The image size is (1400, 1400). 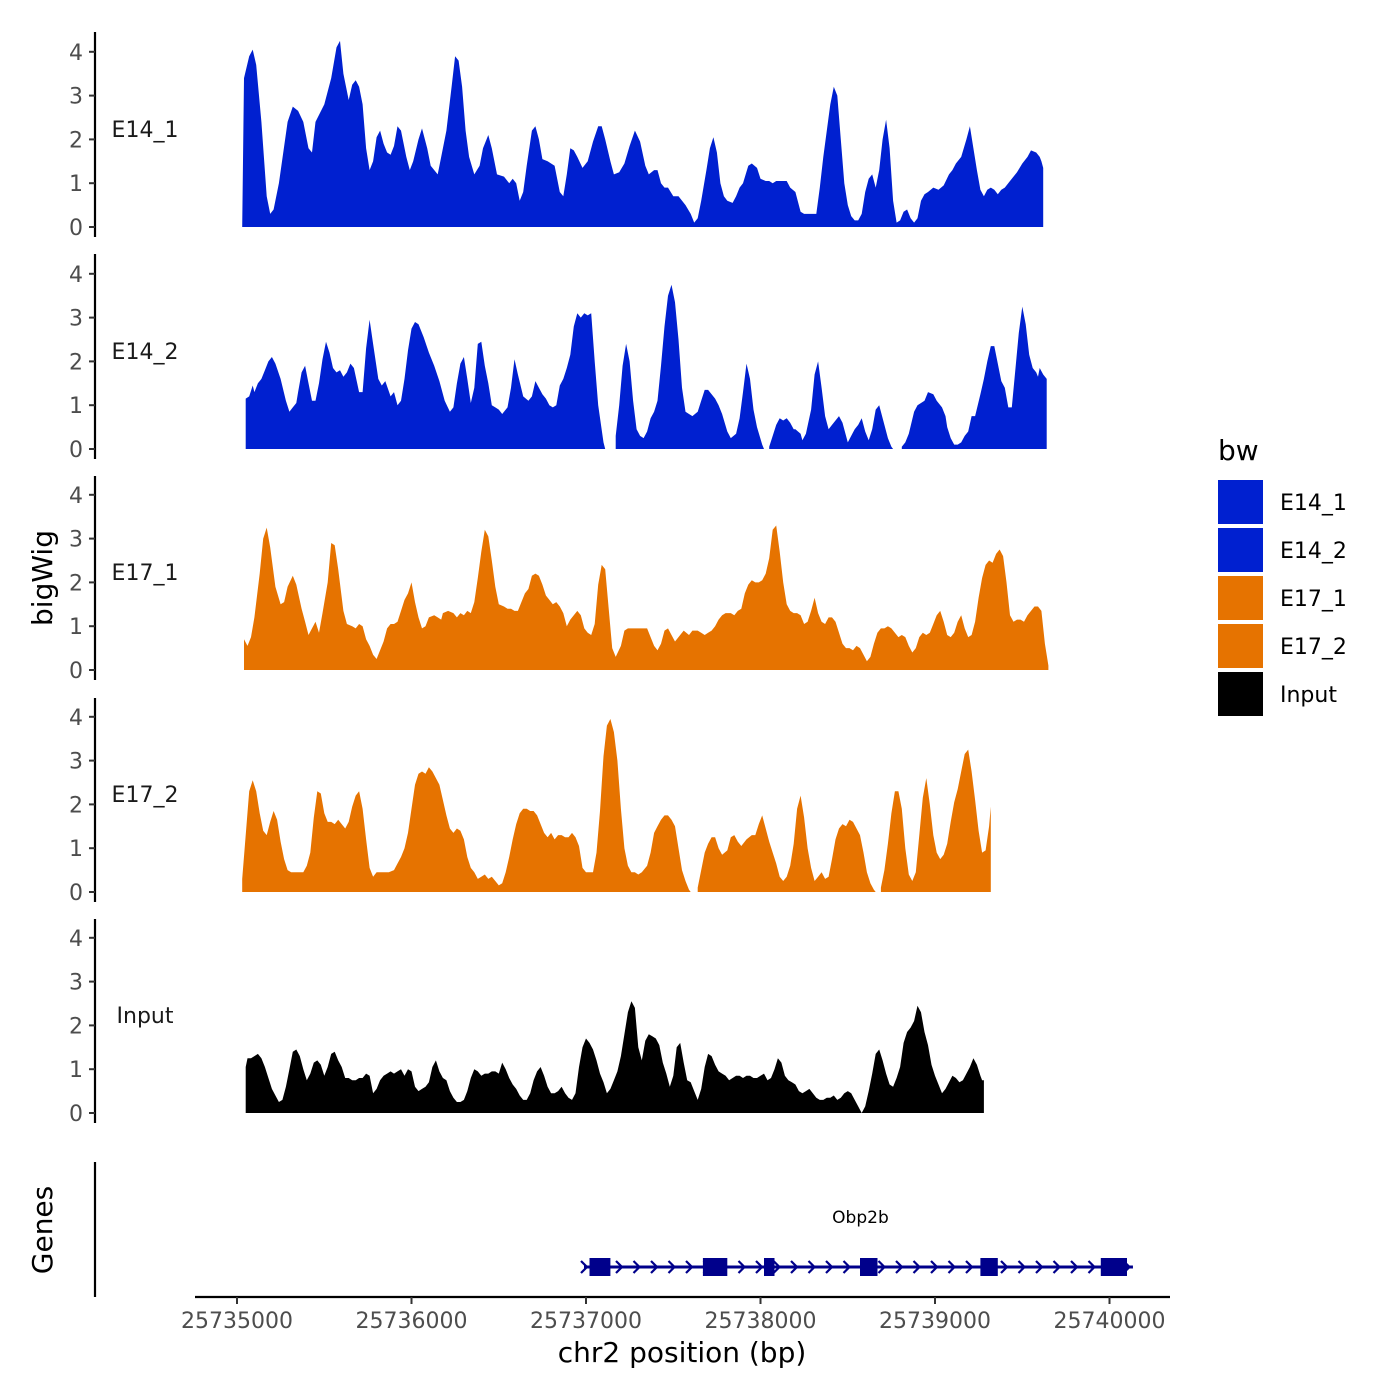 What do you see at coordinates (412, 1321) in the screenshot?
I see `x-tick-label: 25736000` at bounding box center [412, 1321].